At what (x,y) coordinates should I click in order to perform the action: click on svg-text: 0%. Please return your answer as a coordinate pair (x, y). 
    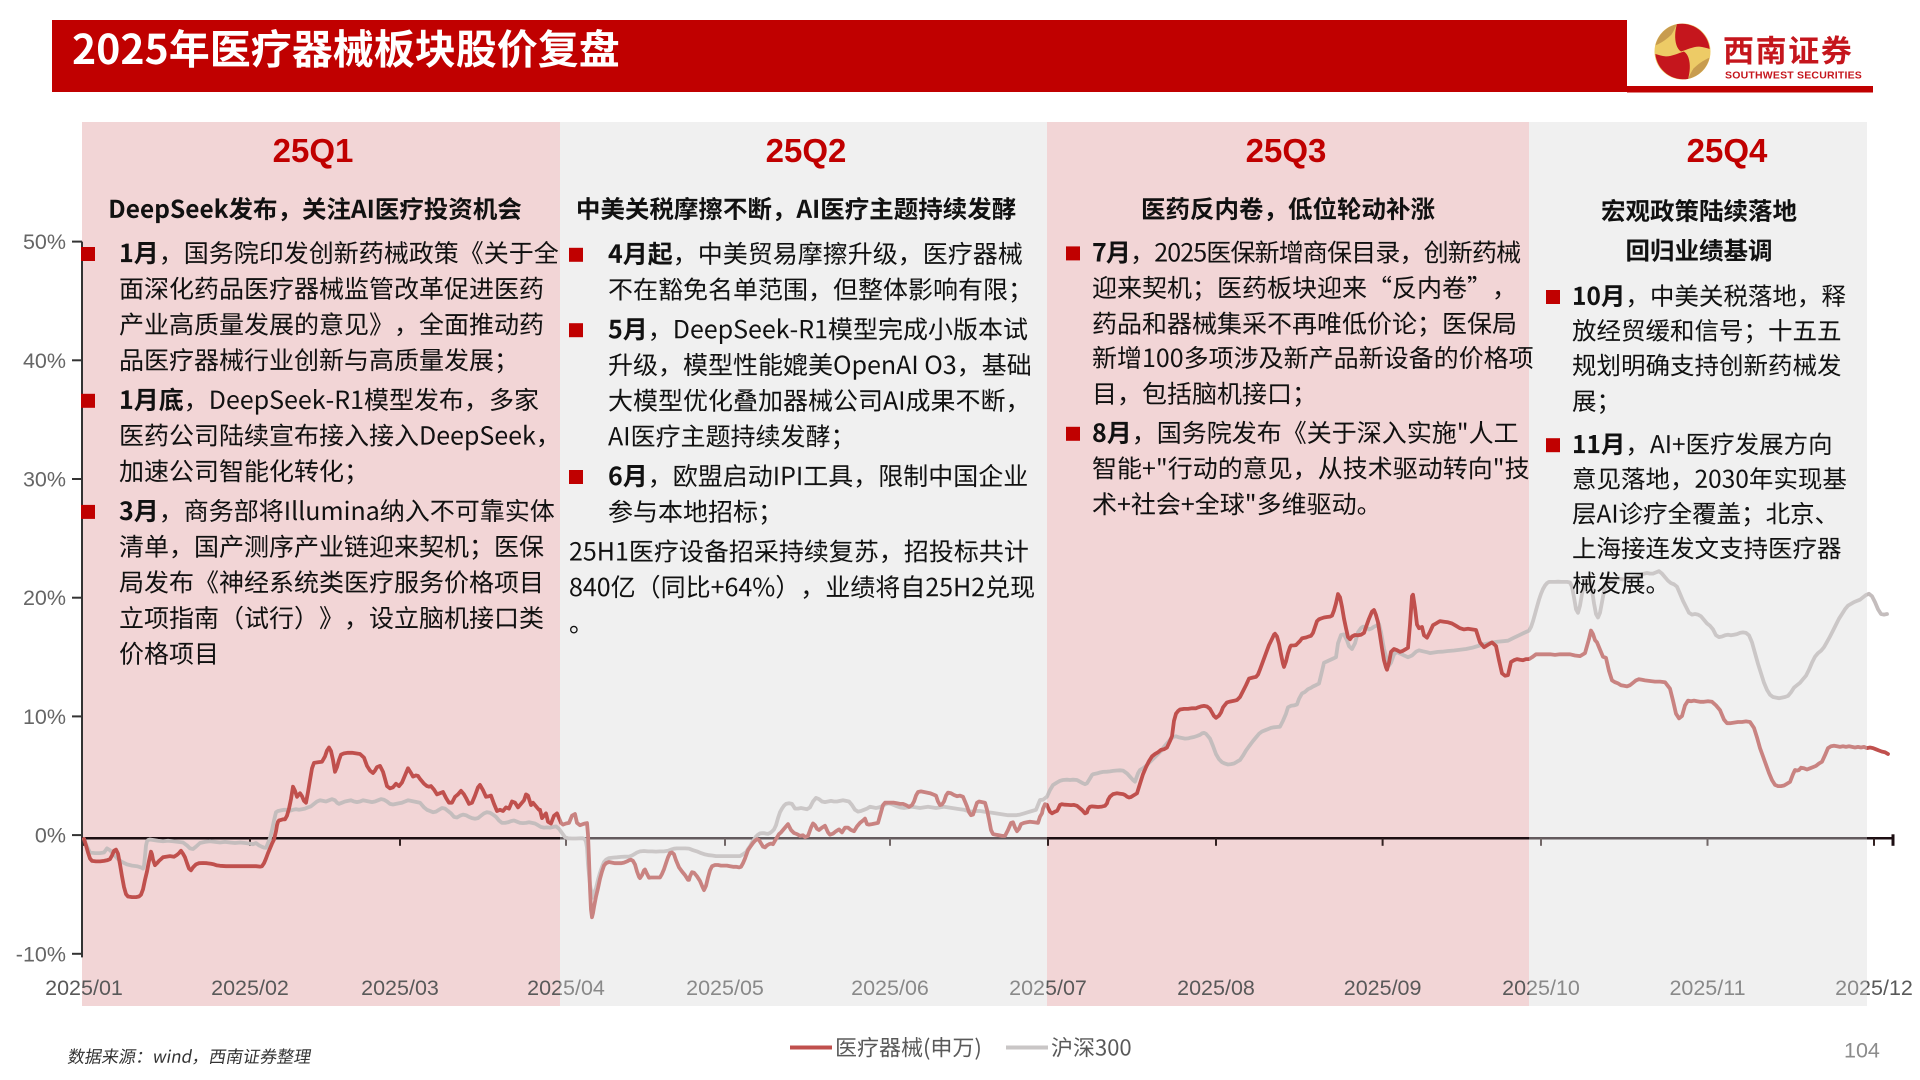
    Looking at the image, I should click on (50, 836).